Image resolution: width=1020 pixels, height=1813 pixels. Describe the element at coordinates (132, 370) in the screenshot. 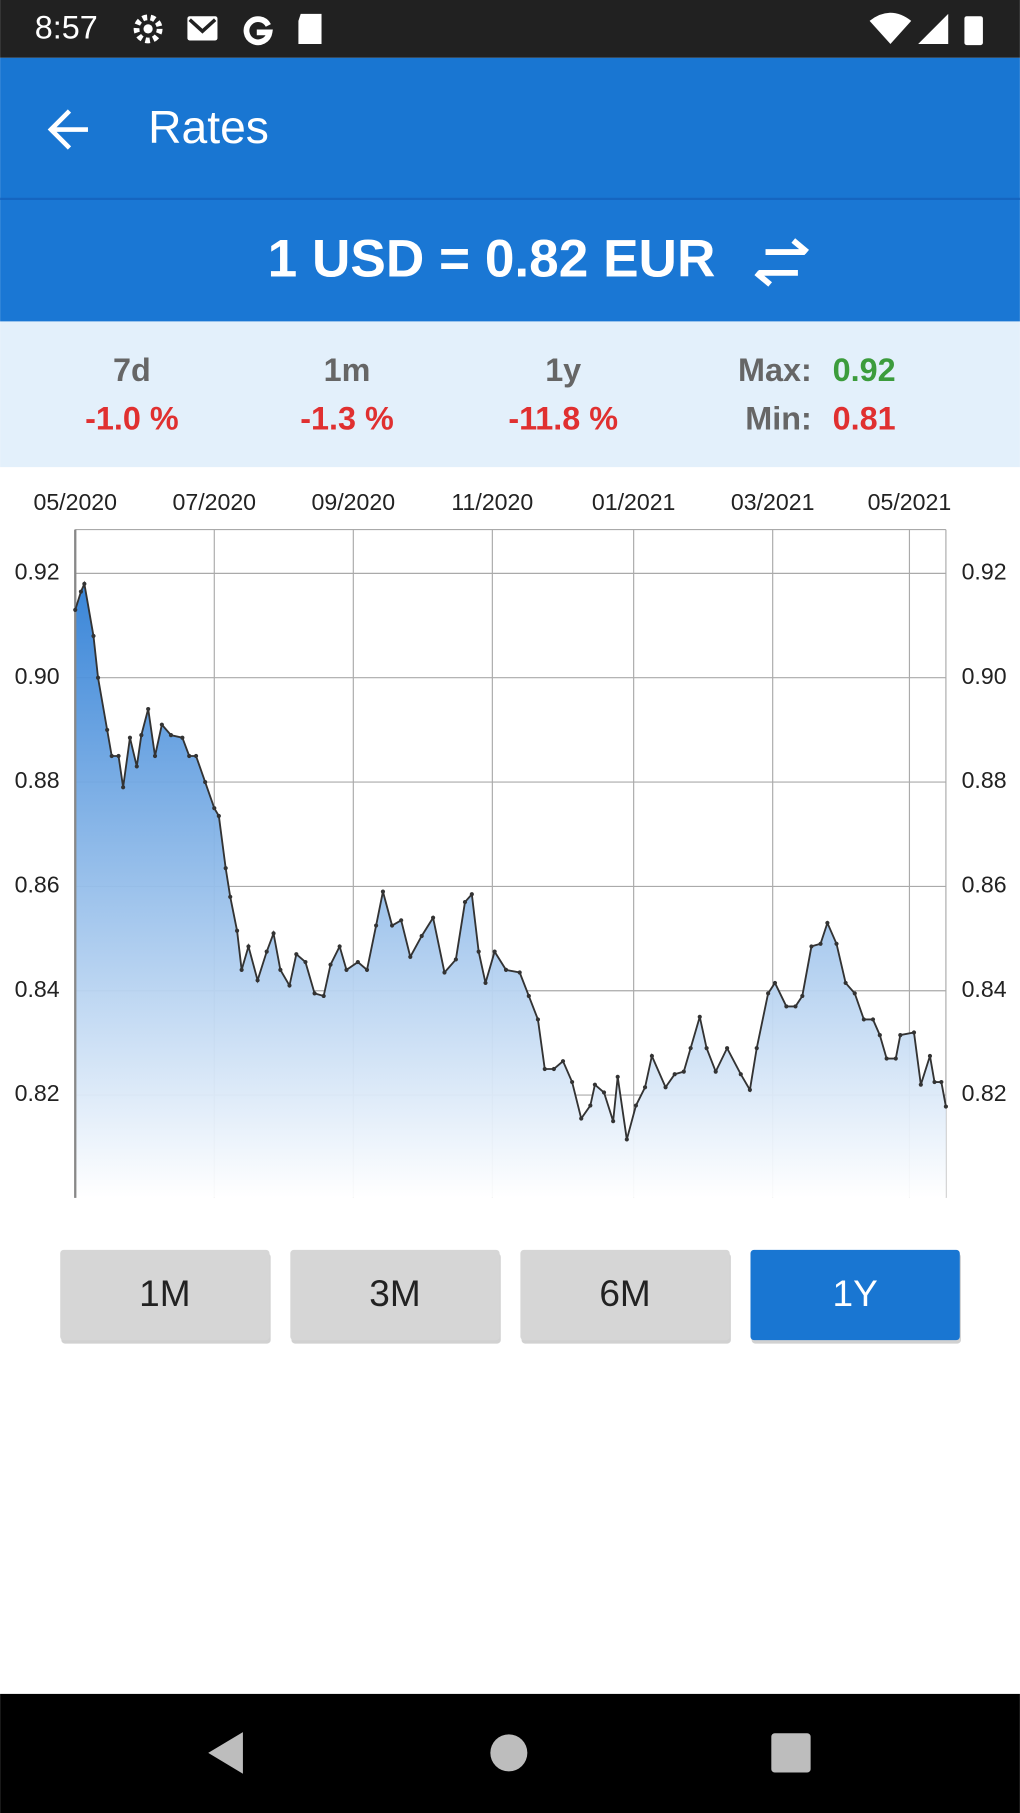

I see `period-label: 7d` at that location.